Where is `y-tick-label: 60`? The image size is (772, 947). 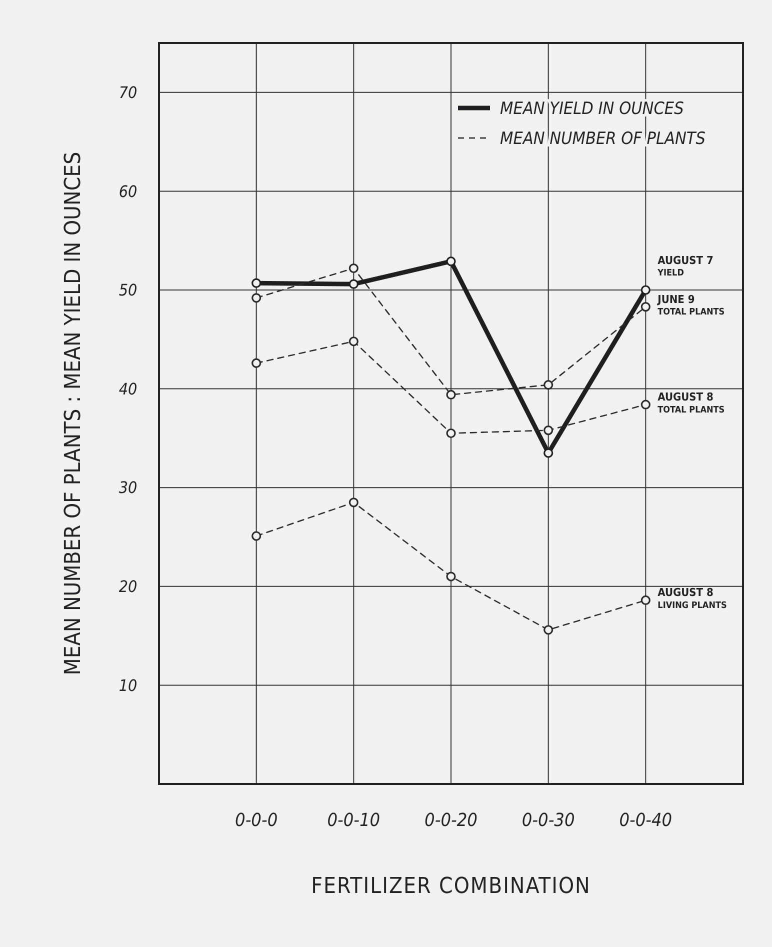
y-tick-label: 60 is located at coordinates (128, 191).